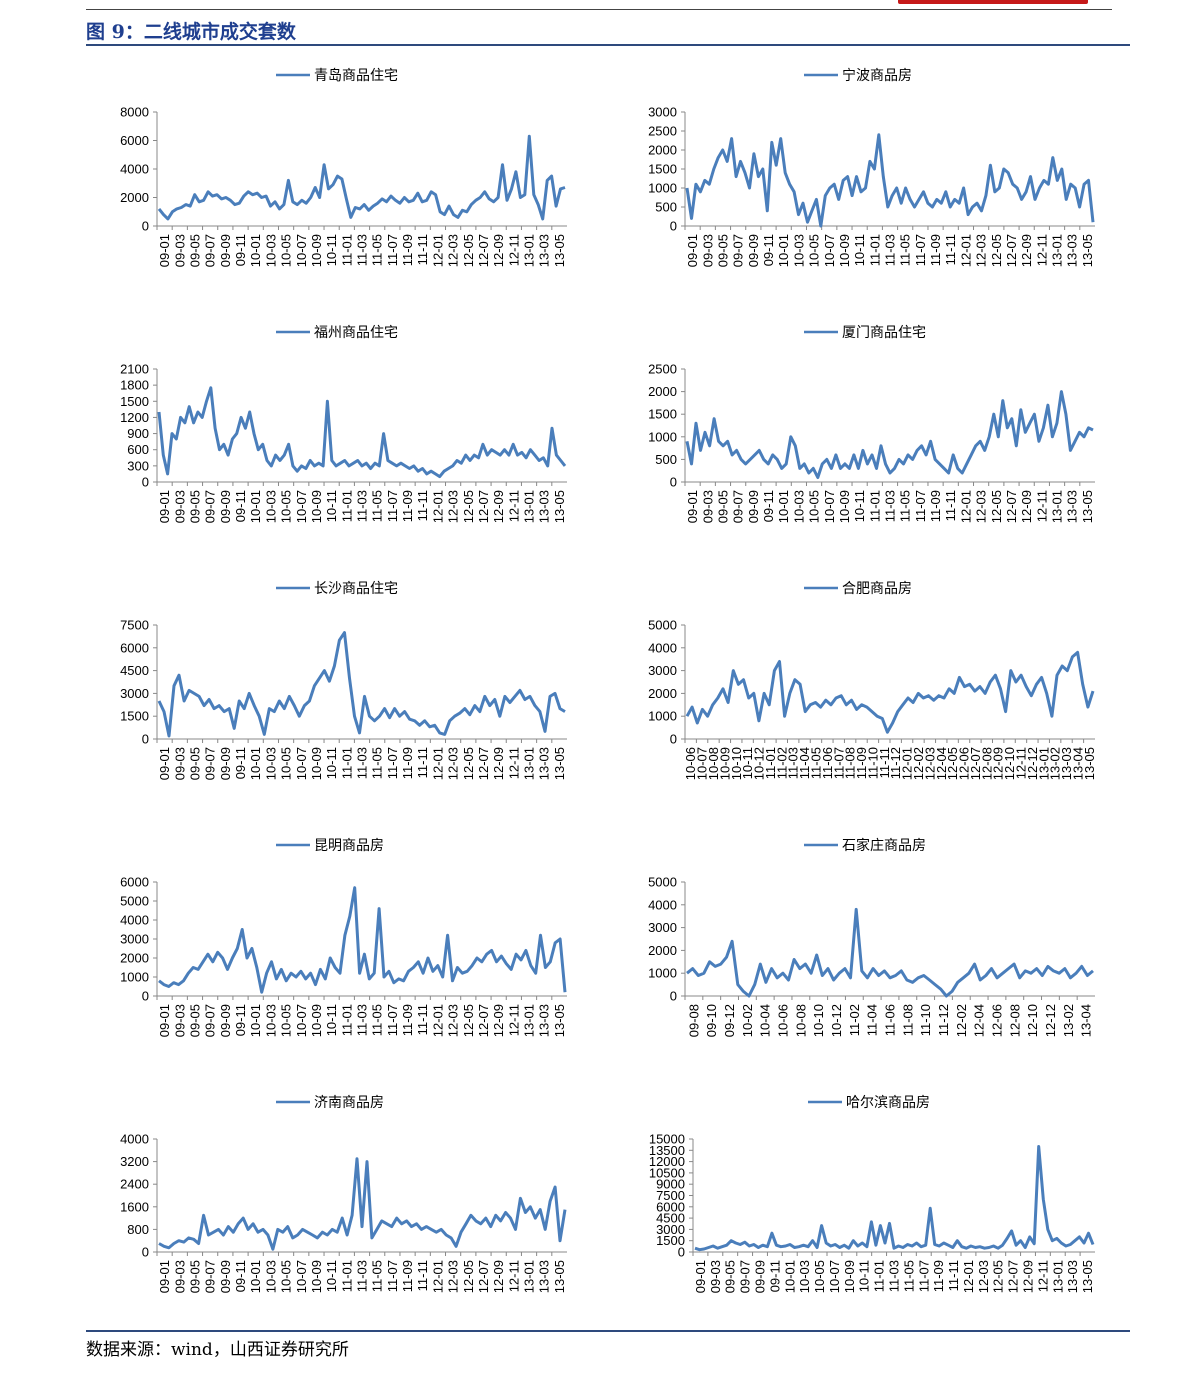 The height and width of the screenshot is (1375, 1191). What do you see at coordinates (662, 647) in the screenshot?
I see `y-tick-label: 4000` at bounding box center [662, 647].